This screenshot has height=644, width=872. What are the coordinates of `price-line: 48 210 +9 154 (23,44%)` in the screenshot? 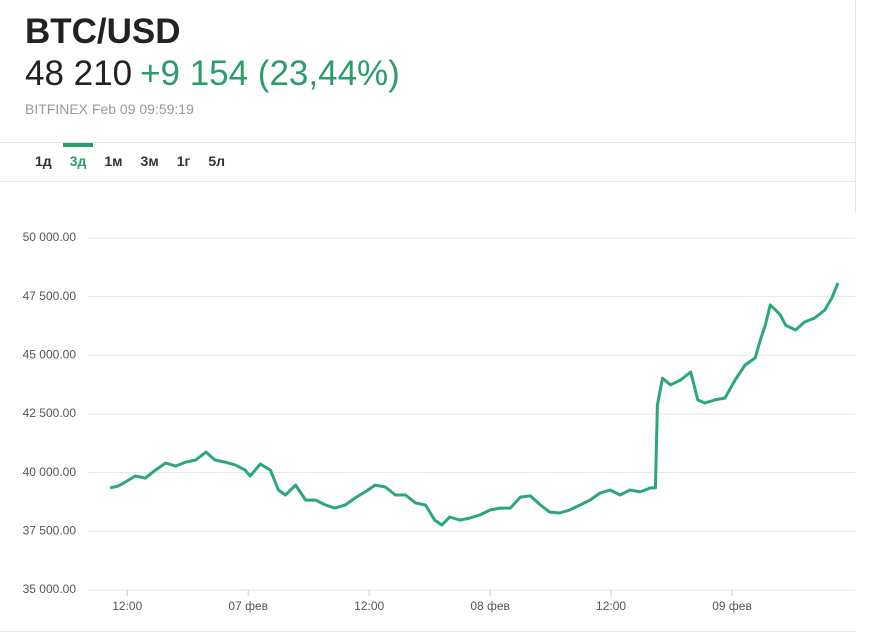 It's located at (212, 74).